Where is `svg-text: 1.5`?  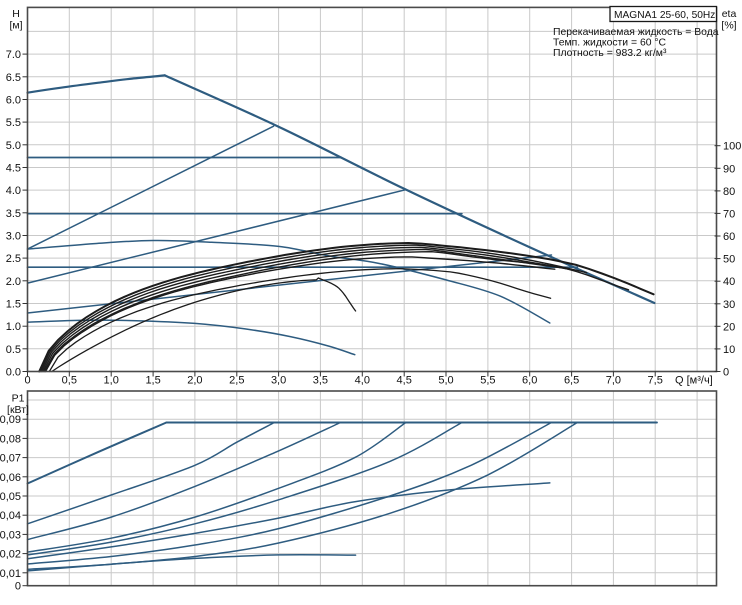
svg-text: 1.5 is located at coordinates (13, 305).